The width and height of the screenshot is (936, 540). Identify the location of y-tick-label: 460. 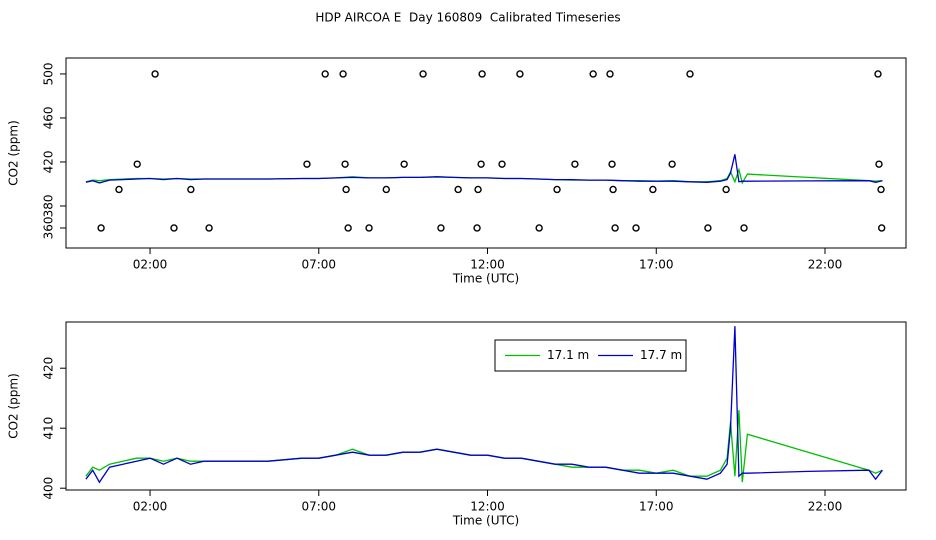
(49, 118).